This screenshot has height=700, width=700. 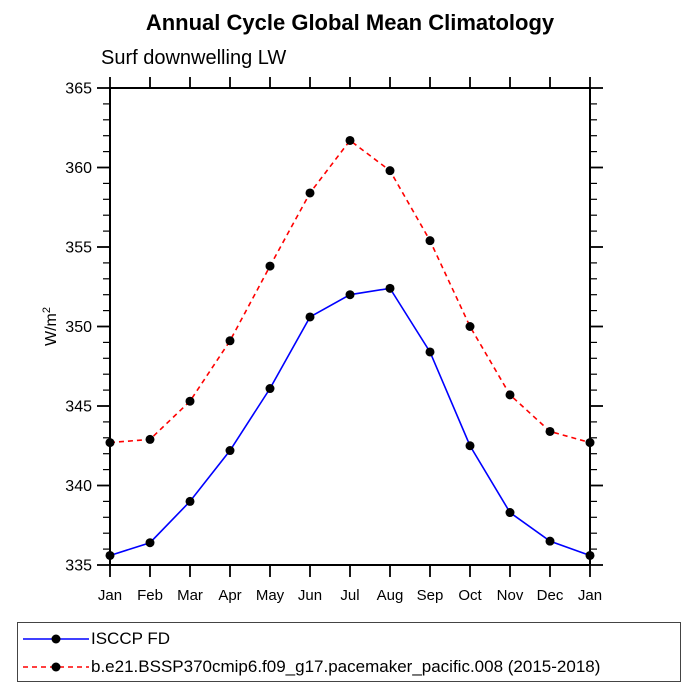 What do you see at coordinates (78, 168) in the screenshot?
I see `y-tick-label: 360` at bounding box center [78, 168].